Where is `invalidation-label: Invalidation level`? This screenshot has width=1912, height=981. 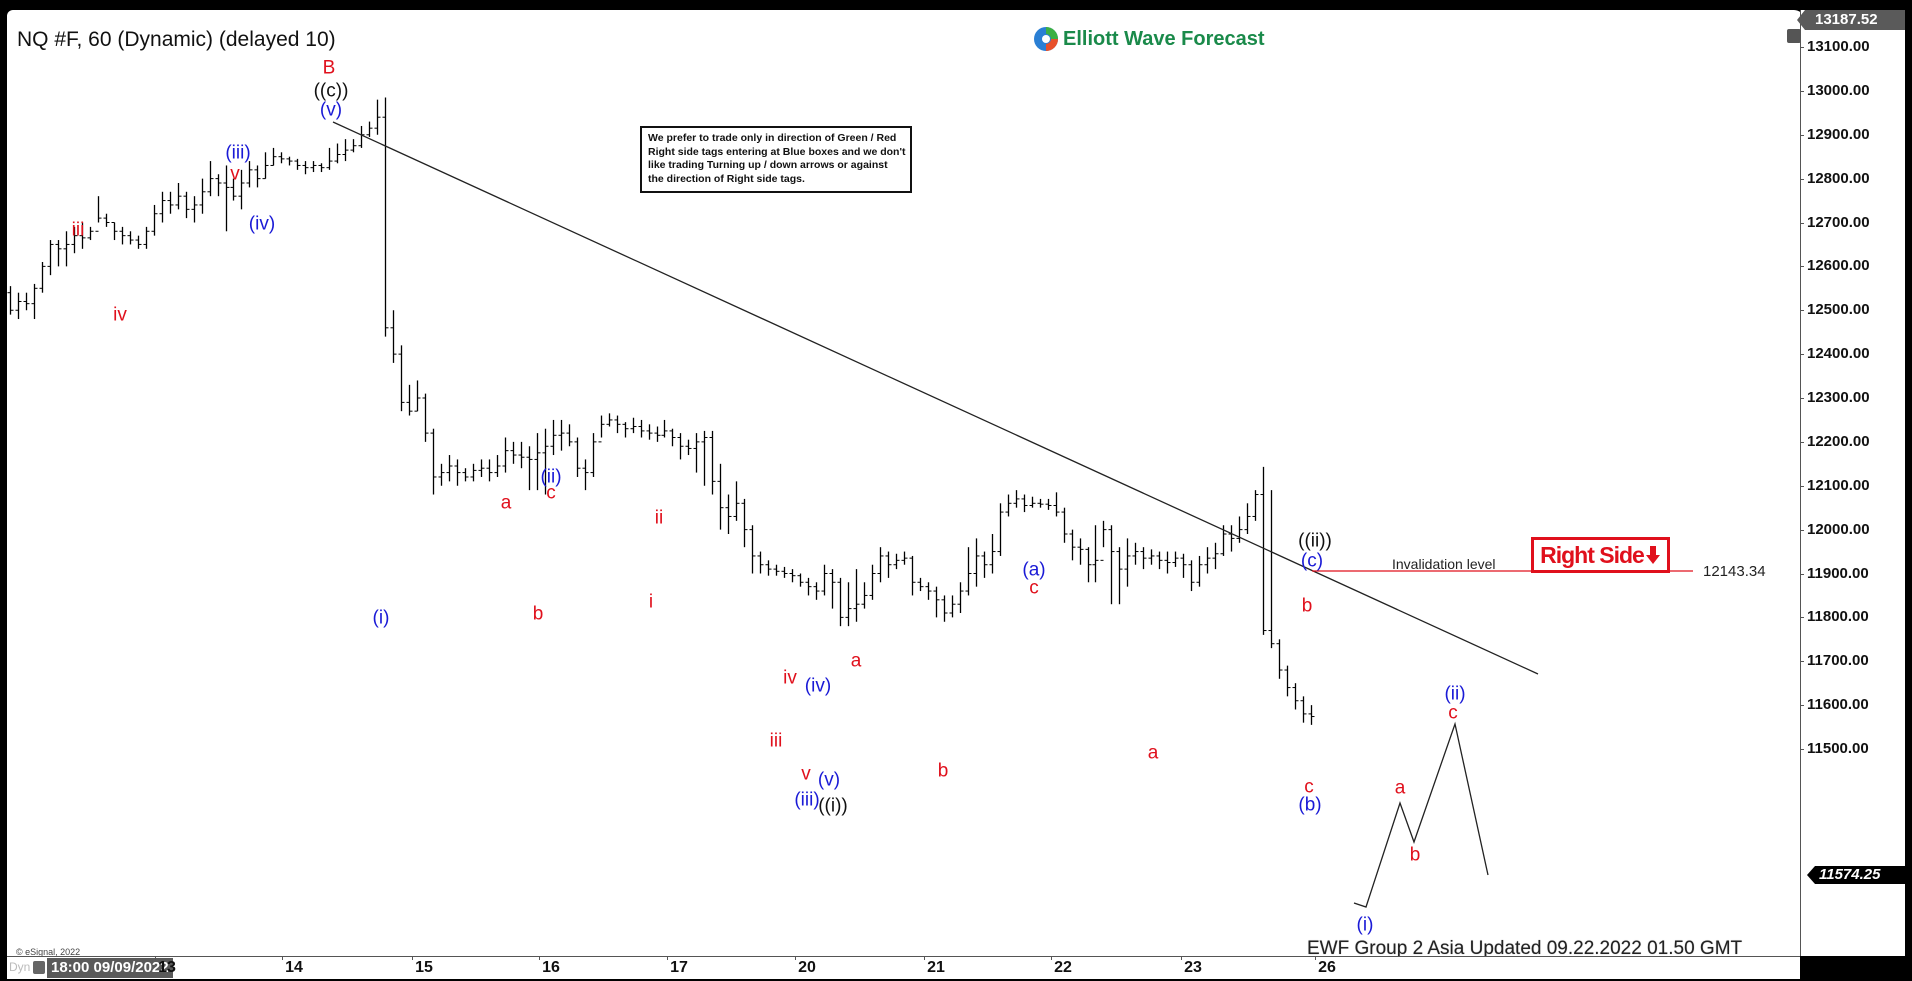
invalidation-label: Invalidation level is located at coordinates (1444, 564).